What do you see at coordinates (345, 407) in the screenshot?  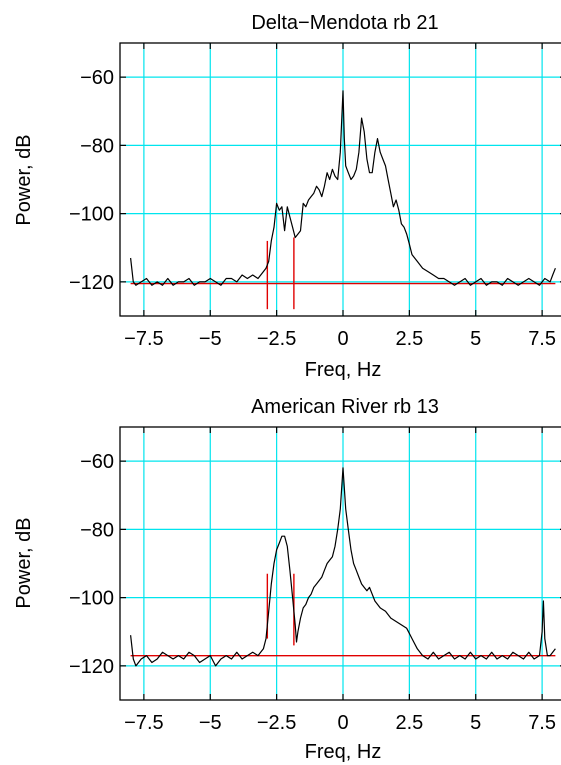 I see `chart-title: American River rb 13` at bounding box center [345, 407].